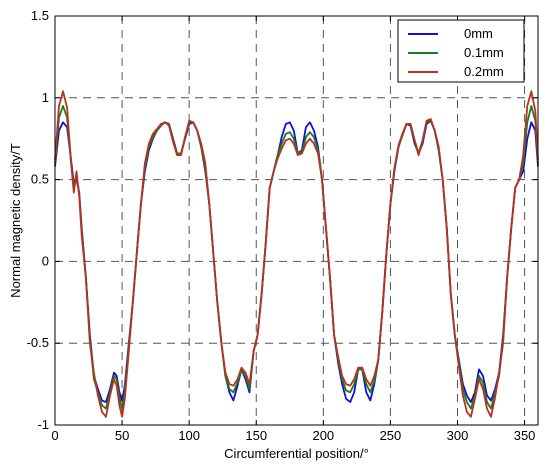 The width and height of the screenshot is (550, 469). What do you see at coordinates (40, 15) in the screenshot?
I see `y-tick-label-5: 1.5` at bounding box center [40, 15].